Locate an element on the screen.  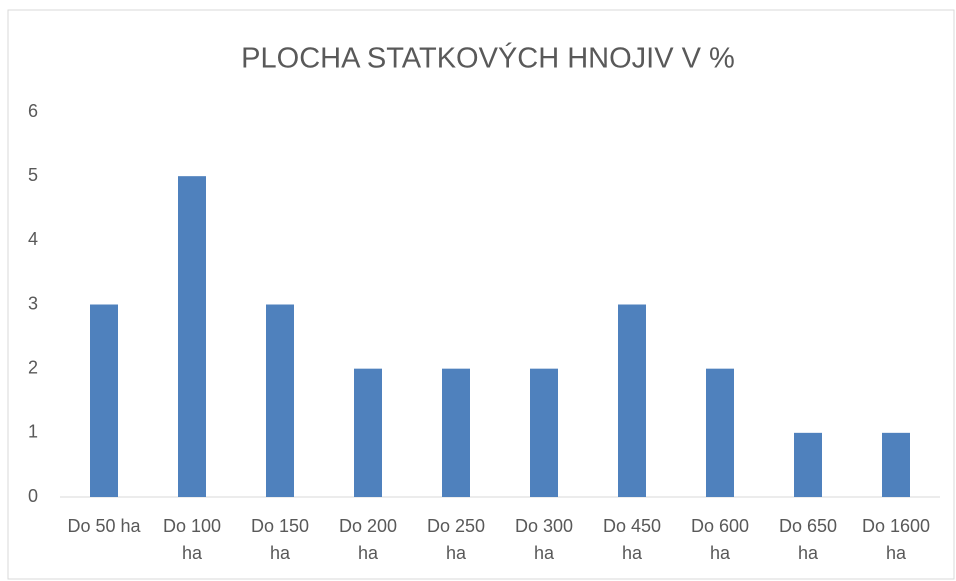
x-tick-label: Do 50 ha is located at coordinates (104, 526).